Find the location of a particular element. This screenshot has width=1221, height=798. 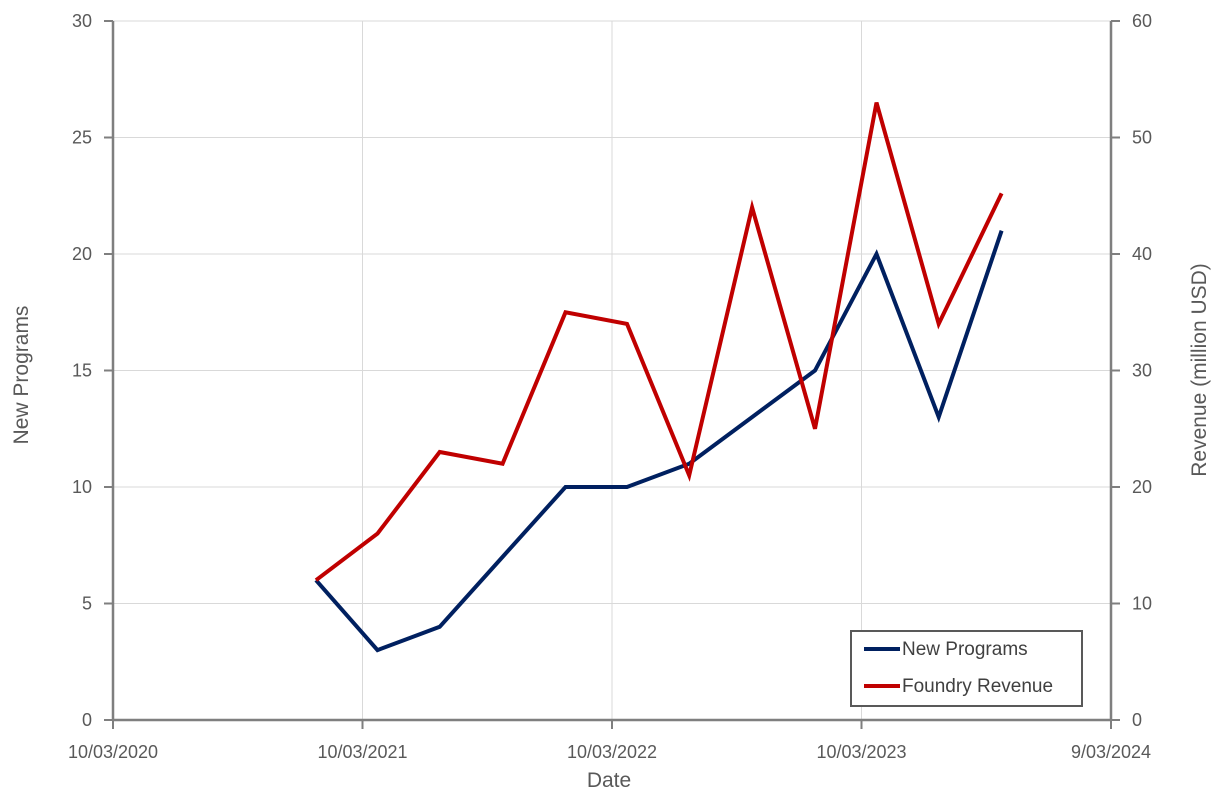

x-tick-label: 9/03/2024 is located at coordinates (1111, 752).